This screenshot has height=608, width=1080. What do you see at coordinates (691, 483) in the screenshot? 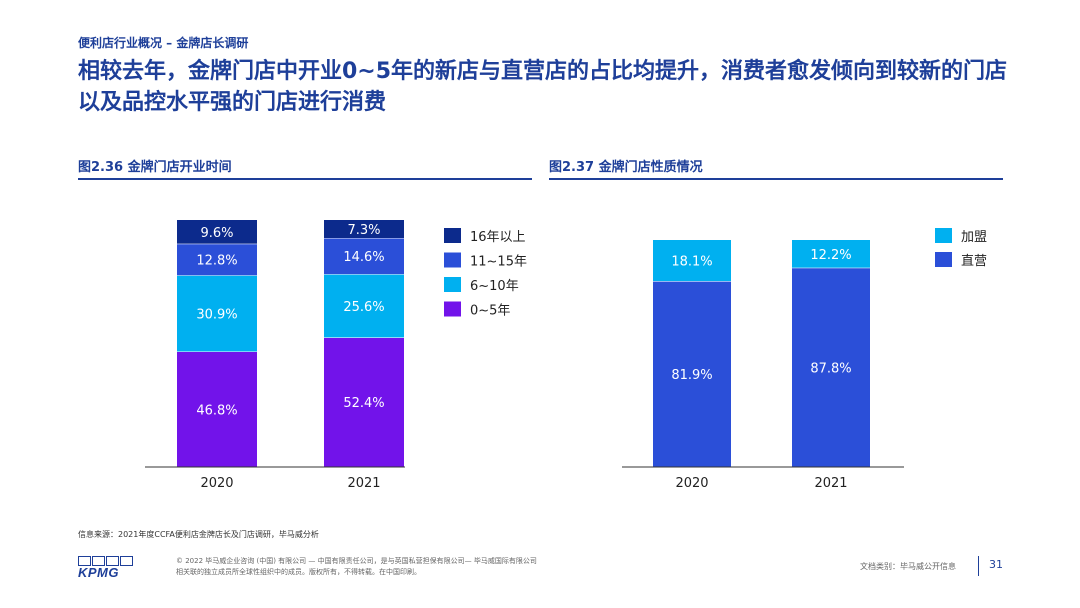
I see `x-tick-label-store-type-2020: 2020` at bounding box center [691, 483].